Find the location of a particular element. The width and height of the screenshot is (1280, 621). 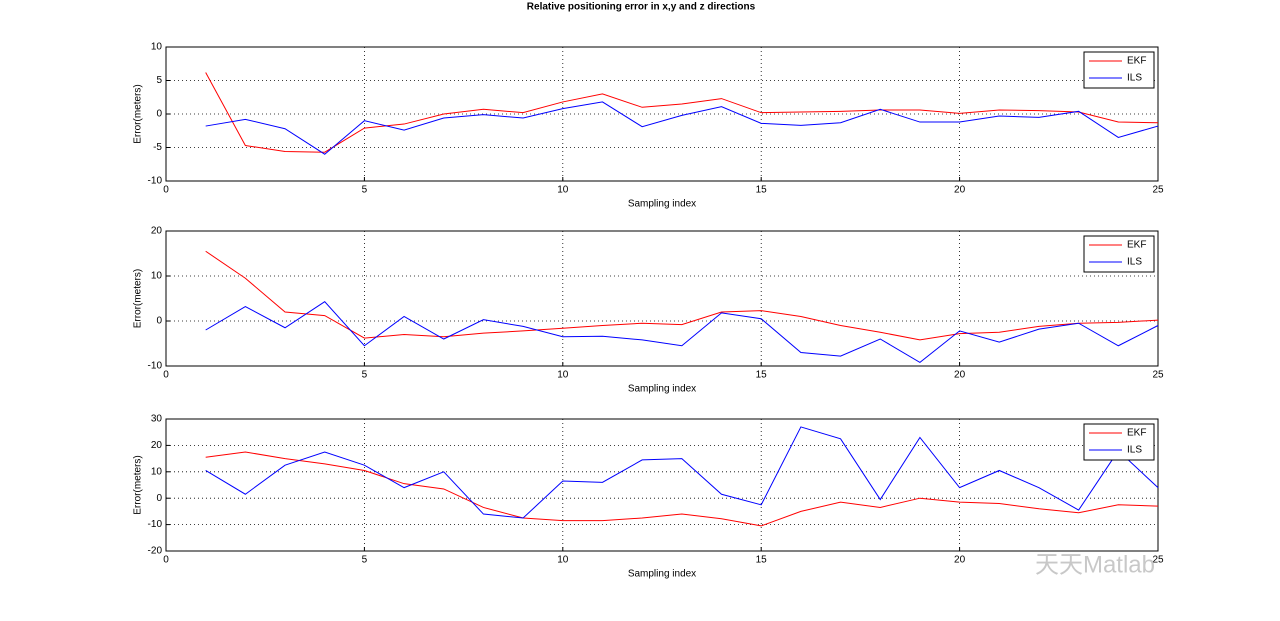

y-tick-label: -5 is located at coordinates (157, 147).